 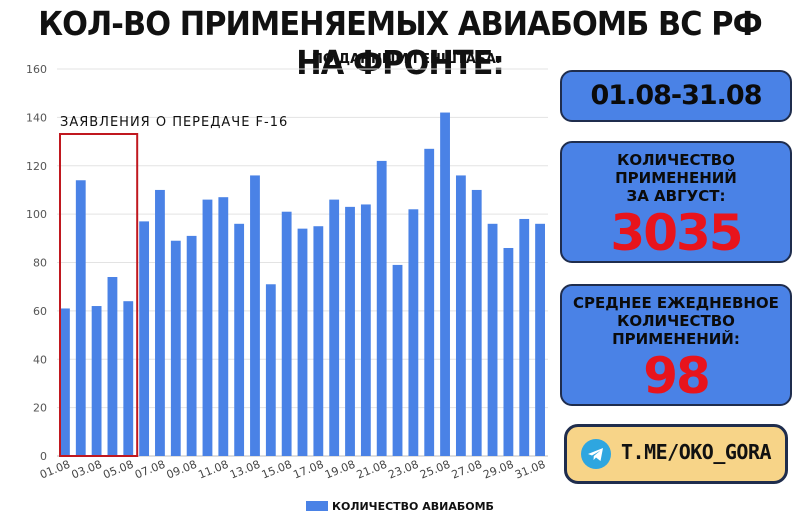 I want to click on bar-26.08, so click(x=460, y=315).